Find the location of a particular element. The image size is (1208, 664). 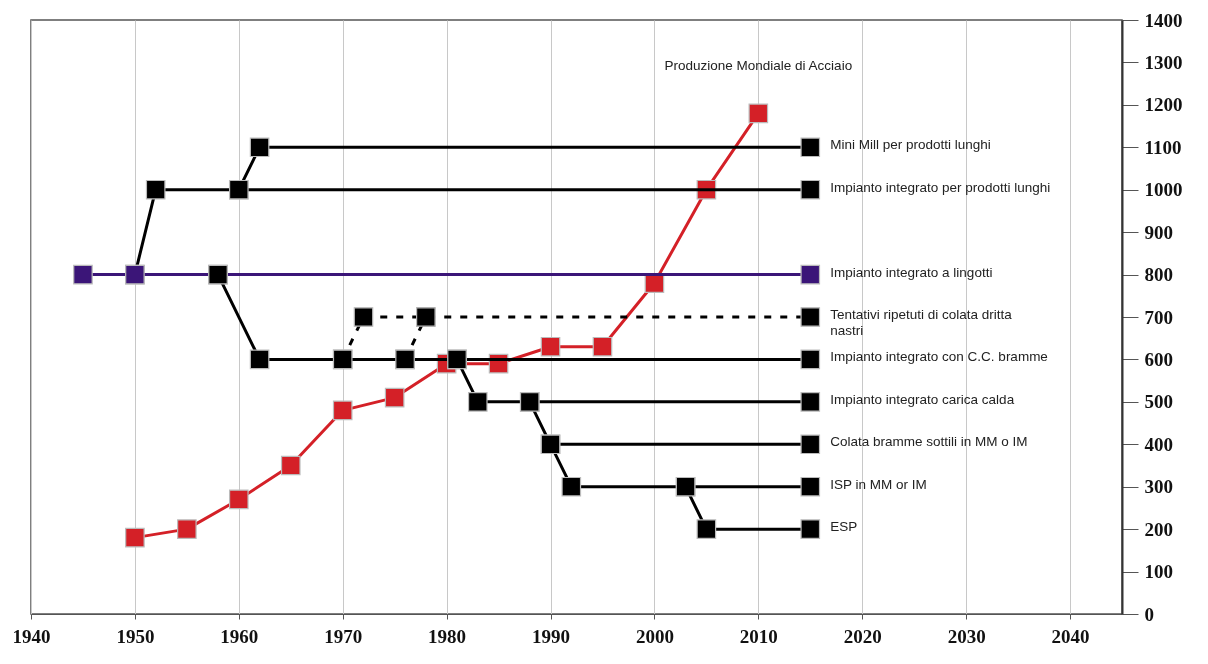

y-tick-label: 1300 is located at coordinates (1163, 62).